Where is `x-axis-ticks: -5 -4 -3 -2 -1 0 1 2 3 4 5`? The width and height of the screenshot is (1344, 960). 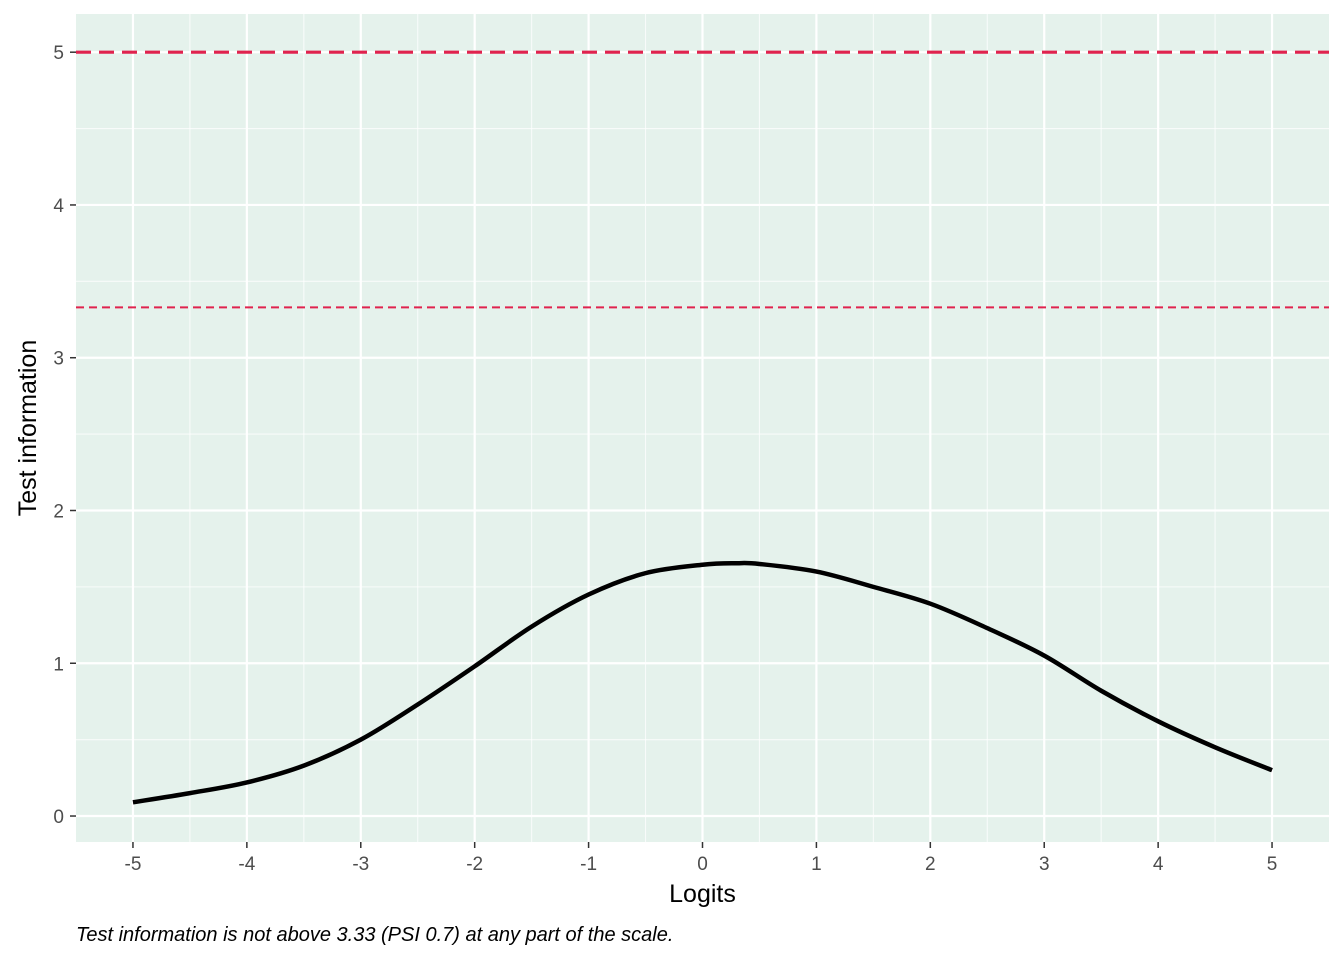 x-axis-ticks: -5 -4 -3 -2 -1 0 1 2 3 4 5 is located at coordinates (701, 858).